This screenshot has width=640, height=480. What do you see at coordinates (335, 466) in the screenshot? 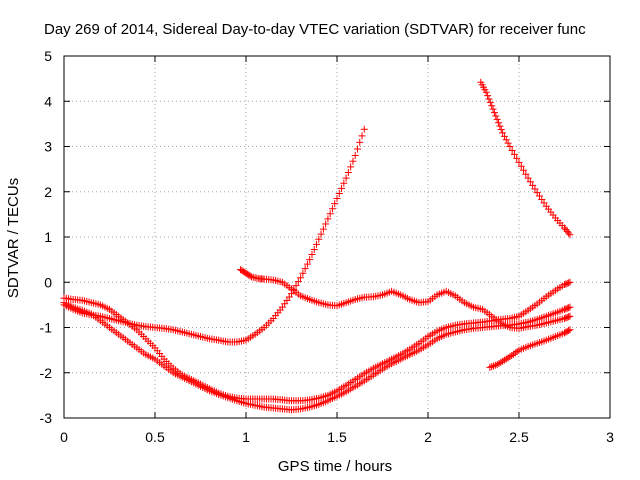
I see `x-axis-label: GPS time / hours` at bounding box center [335, 466].